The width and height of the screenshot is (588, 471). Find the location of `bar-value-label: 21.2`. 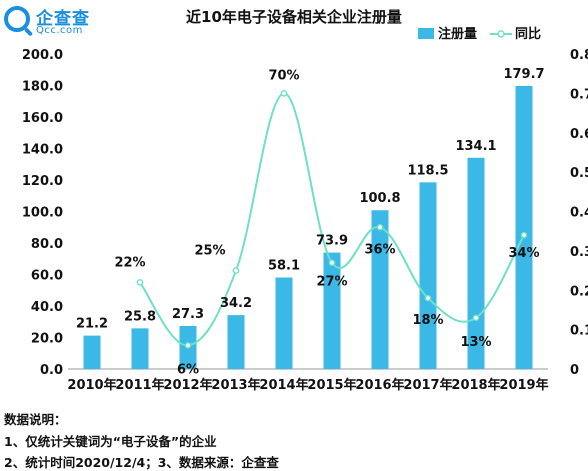

bar-value-label: 21.2 is located at coordinates (92, 324).